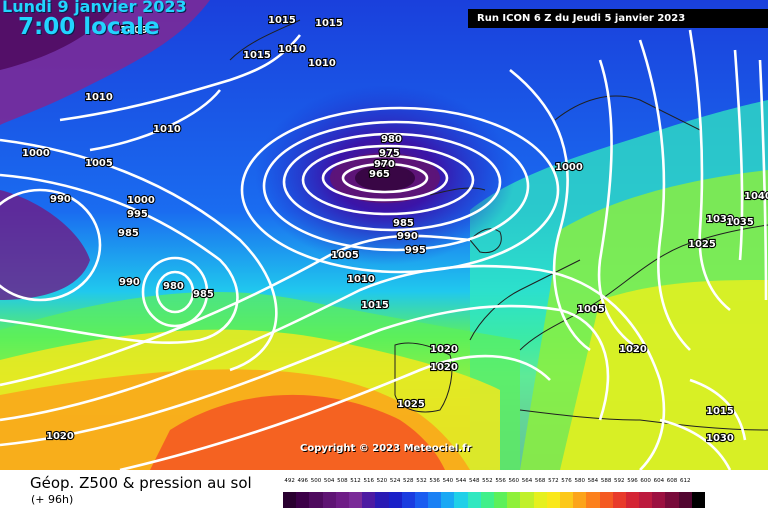 This screenshot has width=768, height=512. I want to click on scale-value: 584, so click(593, 481).